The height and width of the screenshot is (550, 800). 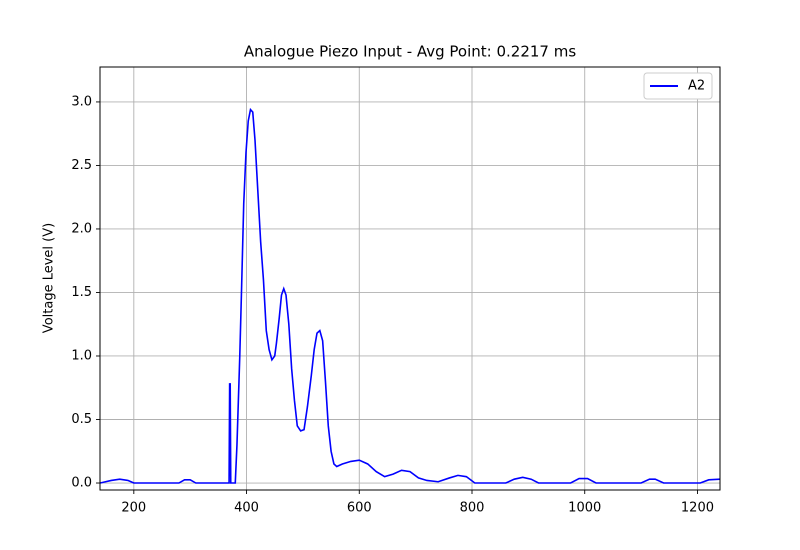 What do you see at coordinates (246, 508) in the screenshot?
I see `x-tick-label: 400` at bounding box center [246, 508].